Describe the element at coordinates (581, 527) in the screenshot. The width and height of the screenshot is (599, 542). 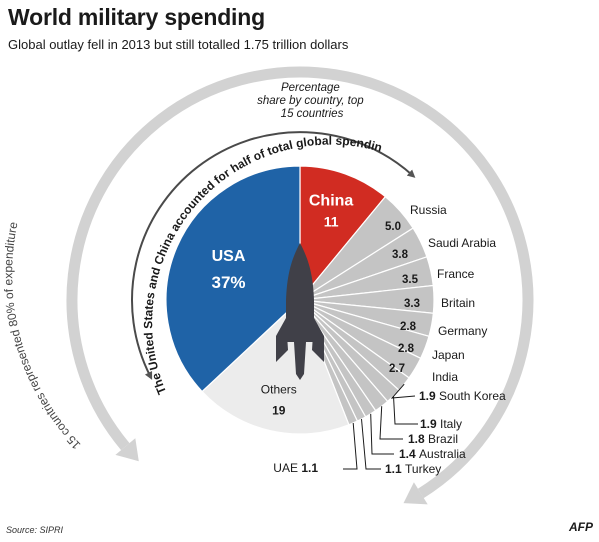
I see `agency-logo: AFP` at that location.